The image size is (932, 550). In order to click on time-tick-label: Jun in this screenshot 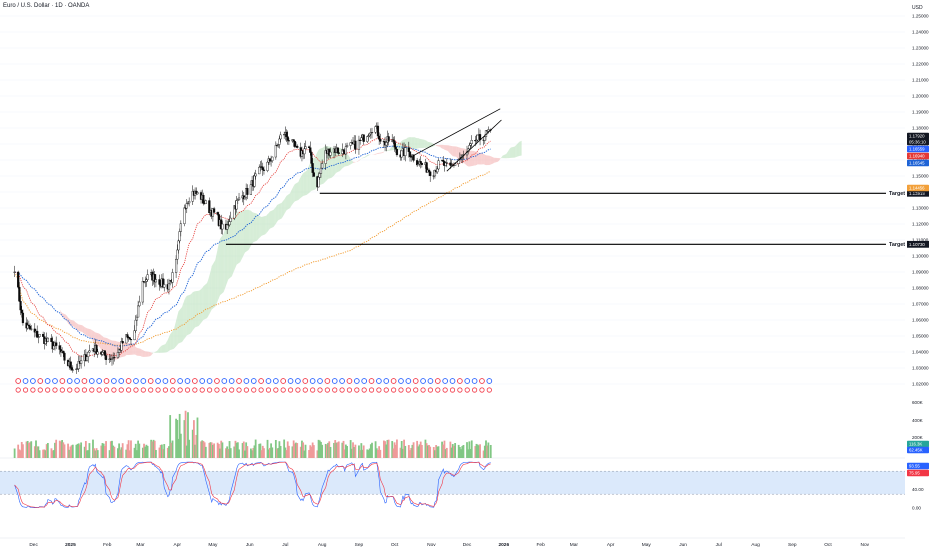, I will do `click(250, 545)`.